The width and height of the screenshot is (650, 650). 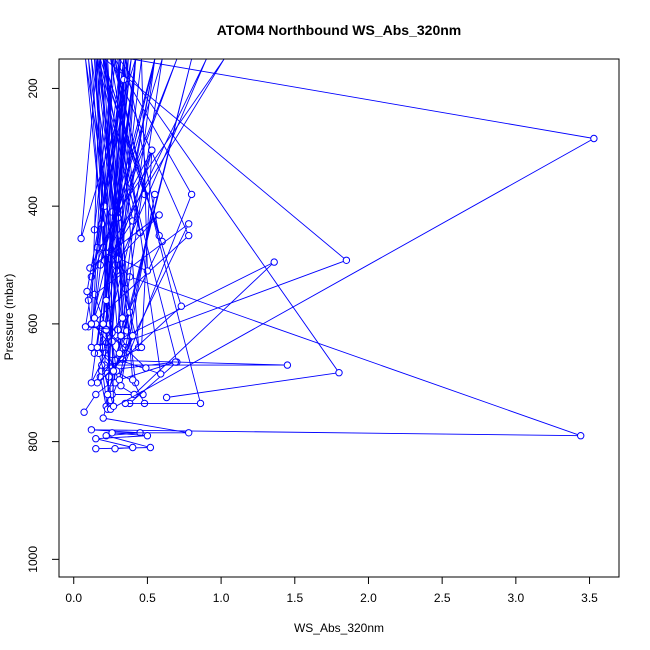 What do you see at coordinates (339, 30) in the screenshot?
I see `chart-title: ATOM4 Northbound WS_Abs_320nm` at bounding box center [339, 30].